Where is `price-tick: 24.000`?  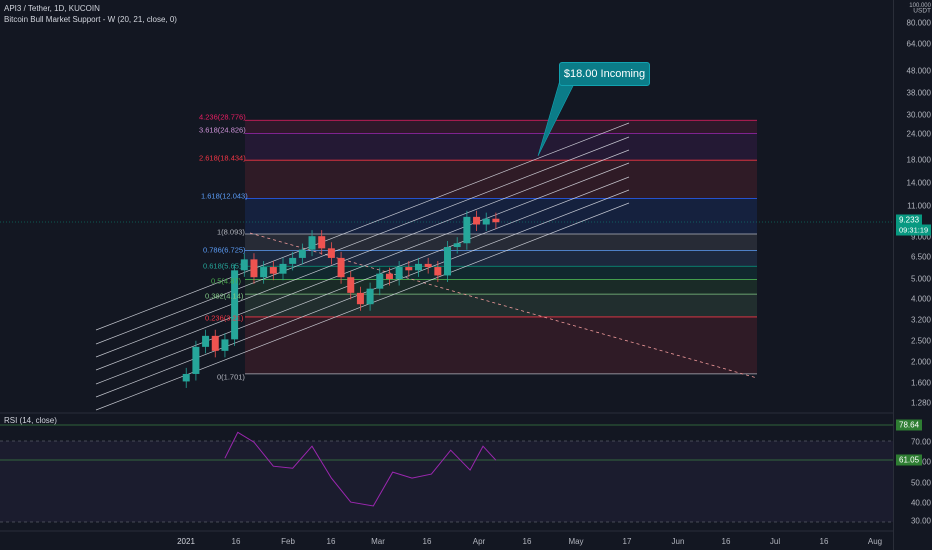 price-tick: 24.000 is located at coordinates (918, 134).